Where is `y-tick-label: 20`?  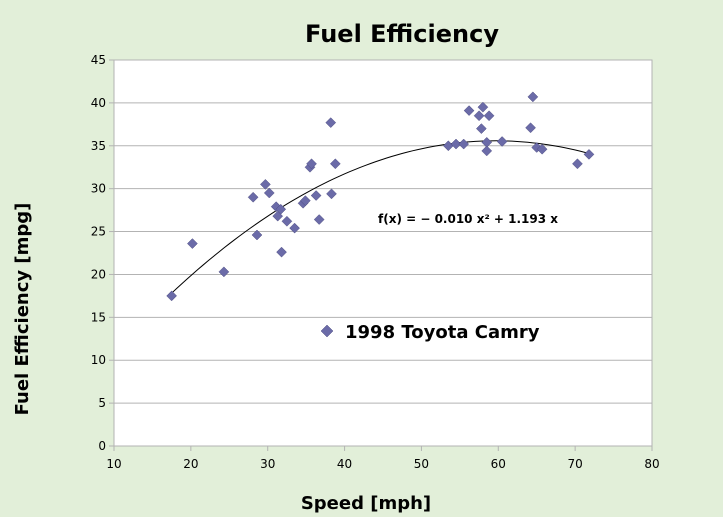
y-tick-label: 20 is located at coordinates (98, 274).